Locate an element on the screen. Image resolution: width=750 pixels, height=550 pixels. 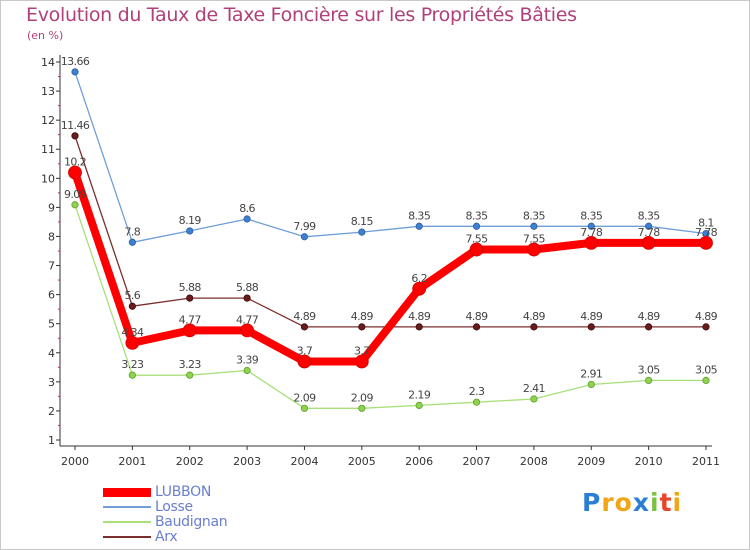
data-label-baudignan: 2.19 is located at coordinates (419, 394).